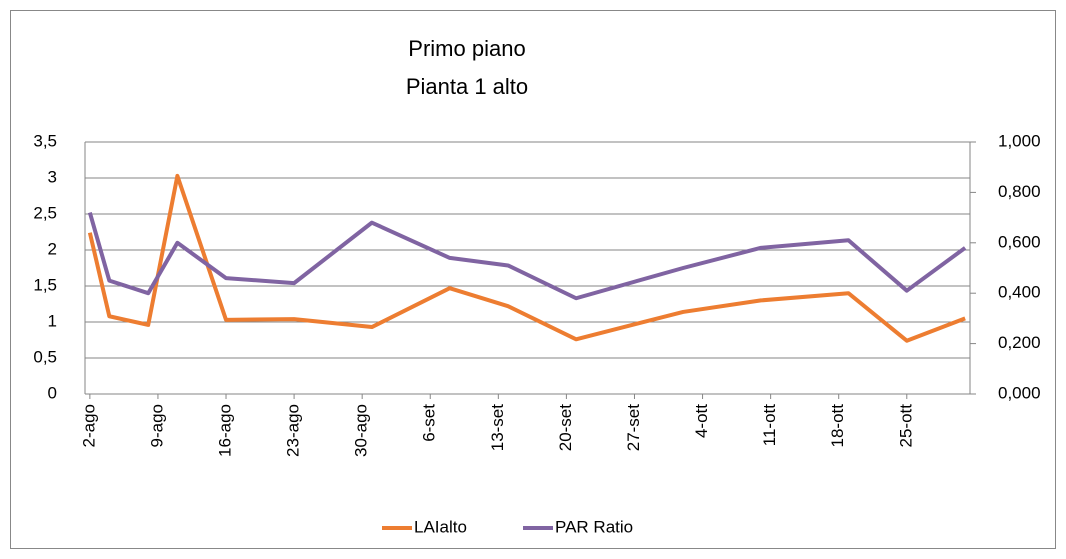  I want to click on x-tick-label: 27-set, so click(633, 428).